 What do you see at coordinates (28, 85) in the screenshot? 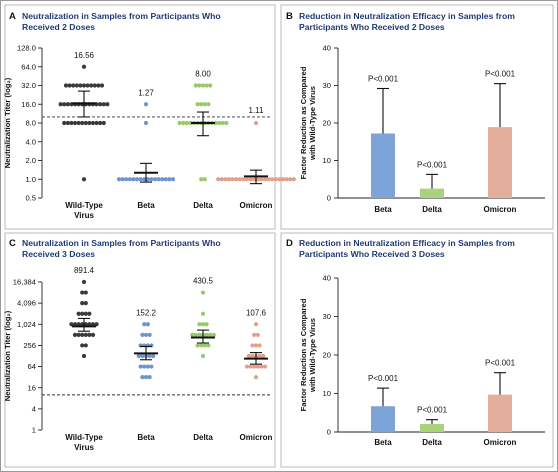
I see `a-y-tick-label: 32.0` at bounding box center [28, 85].